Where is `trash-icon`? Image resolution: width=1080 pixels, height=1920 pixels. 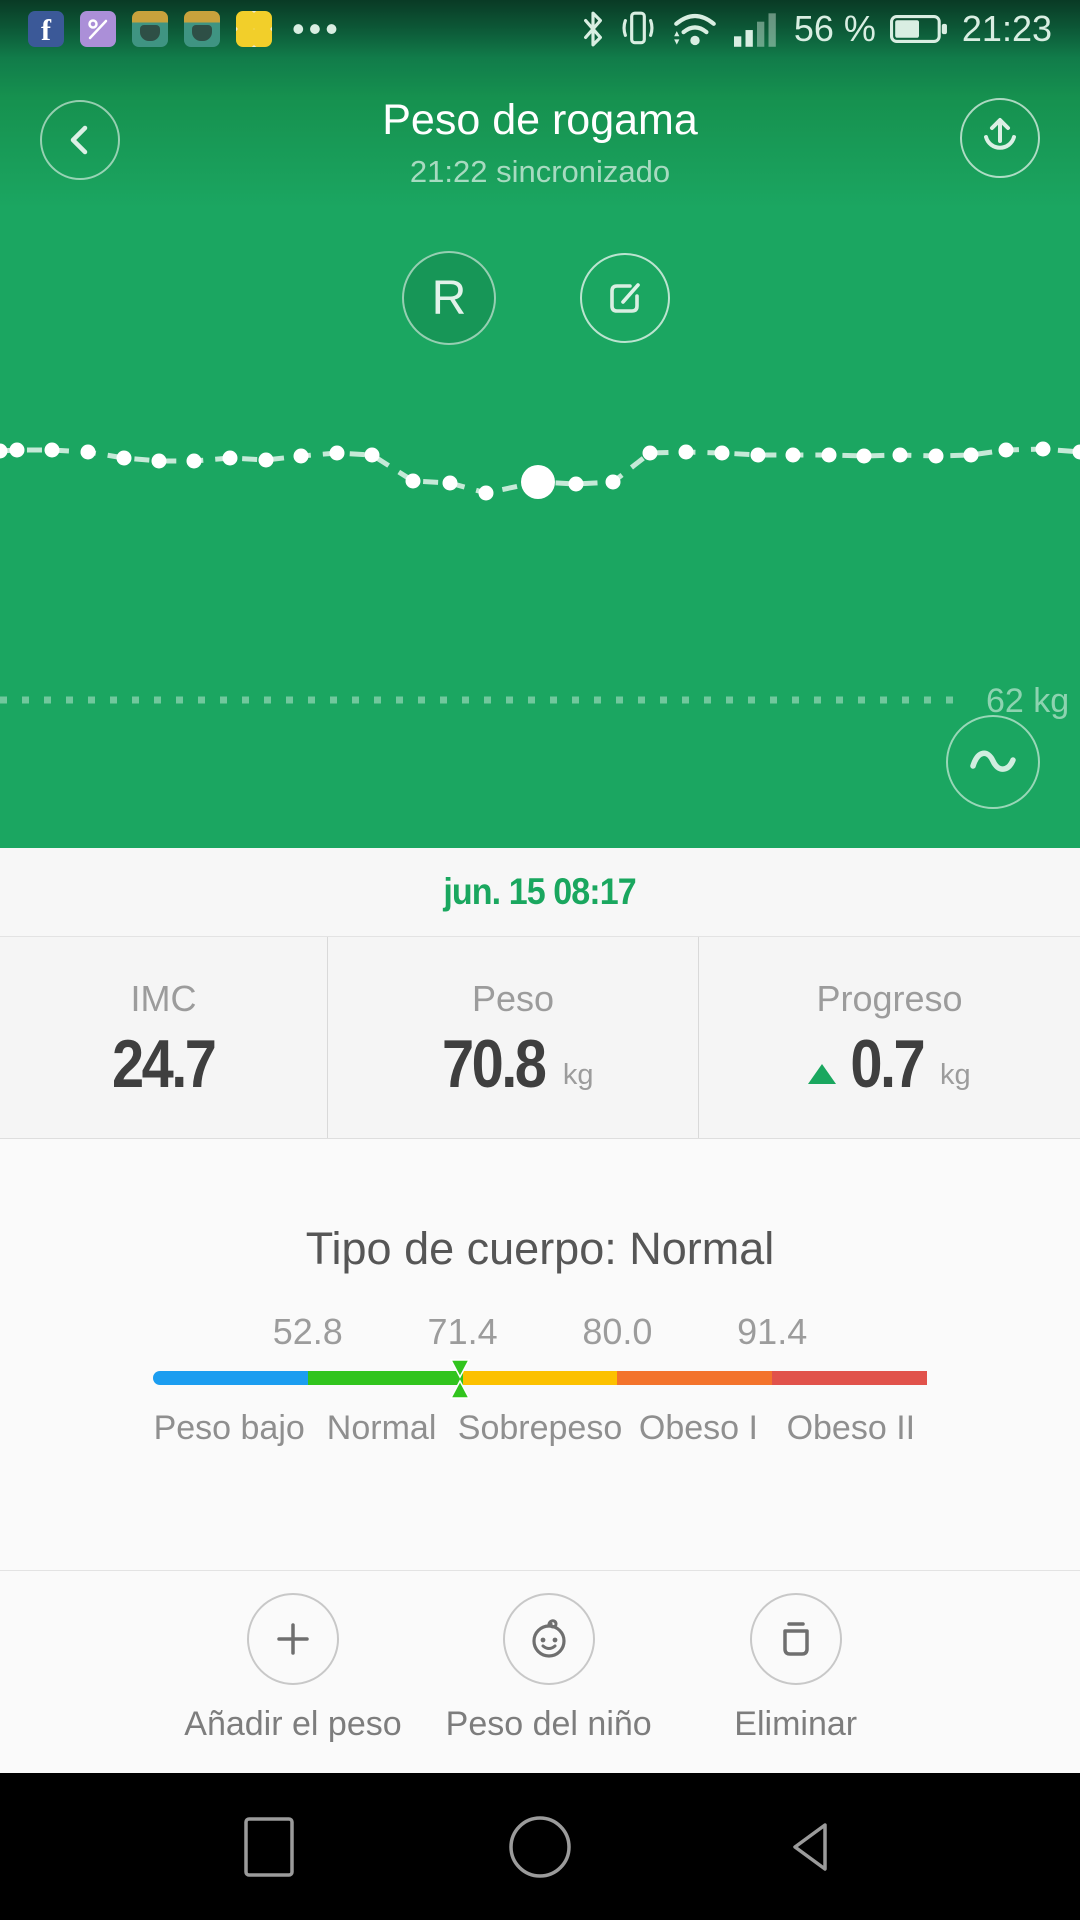
trash-icon is located at coordinates (795, 1639).